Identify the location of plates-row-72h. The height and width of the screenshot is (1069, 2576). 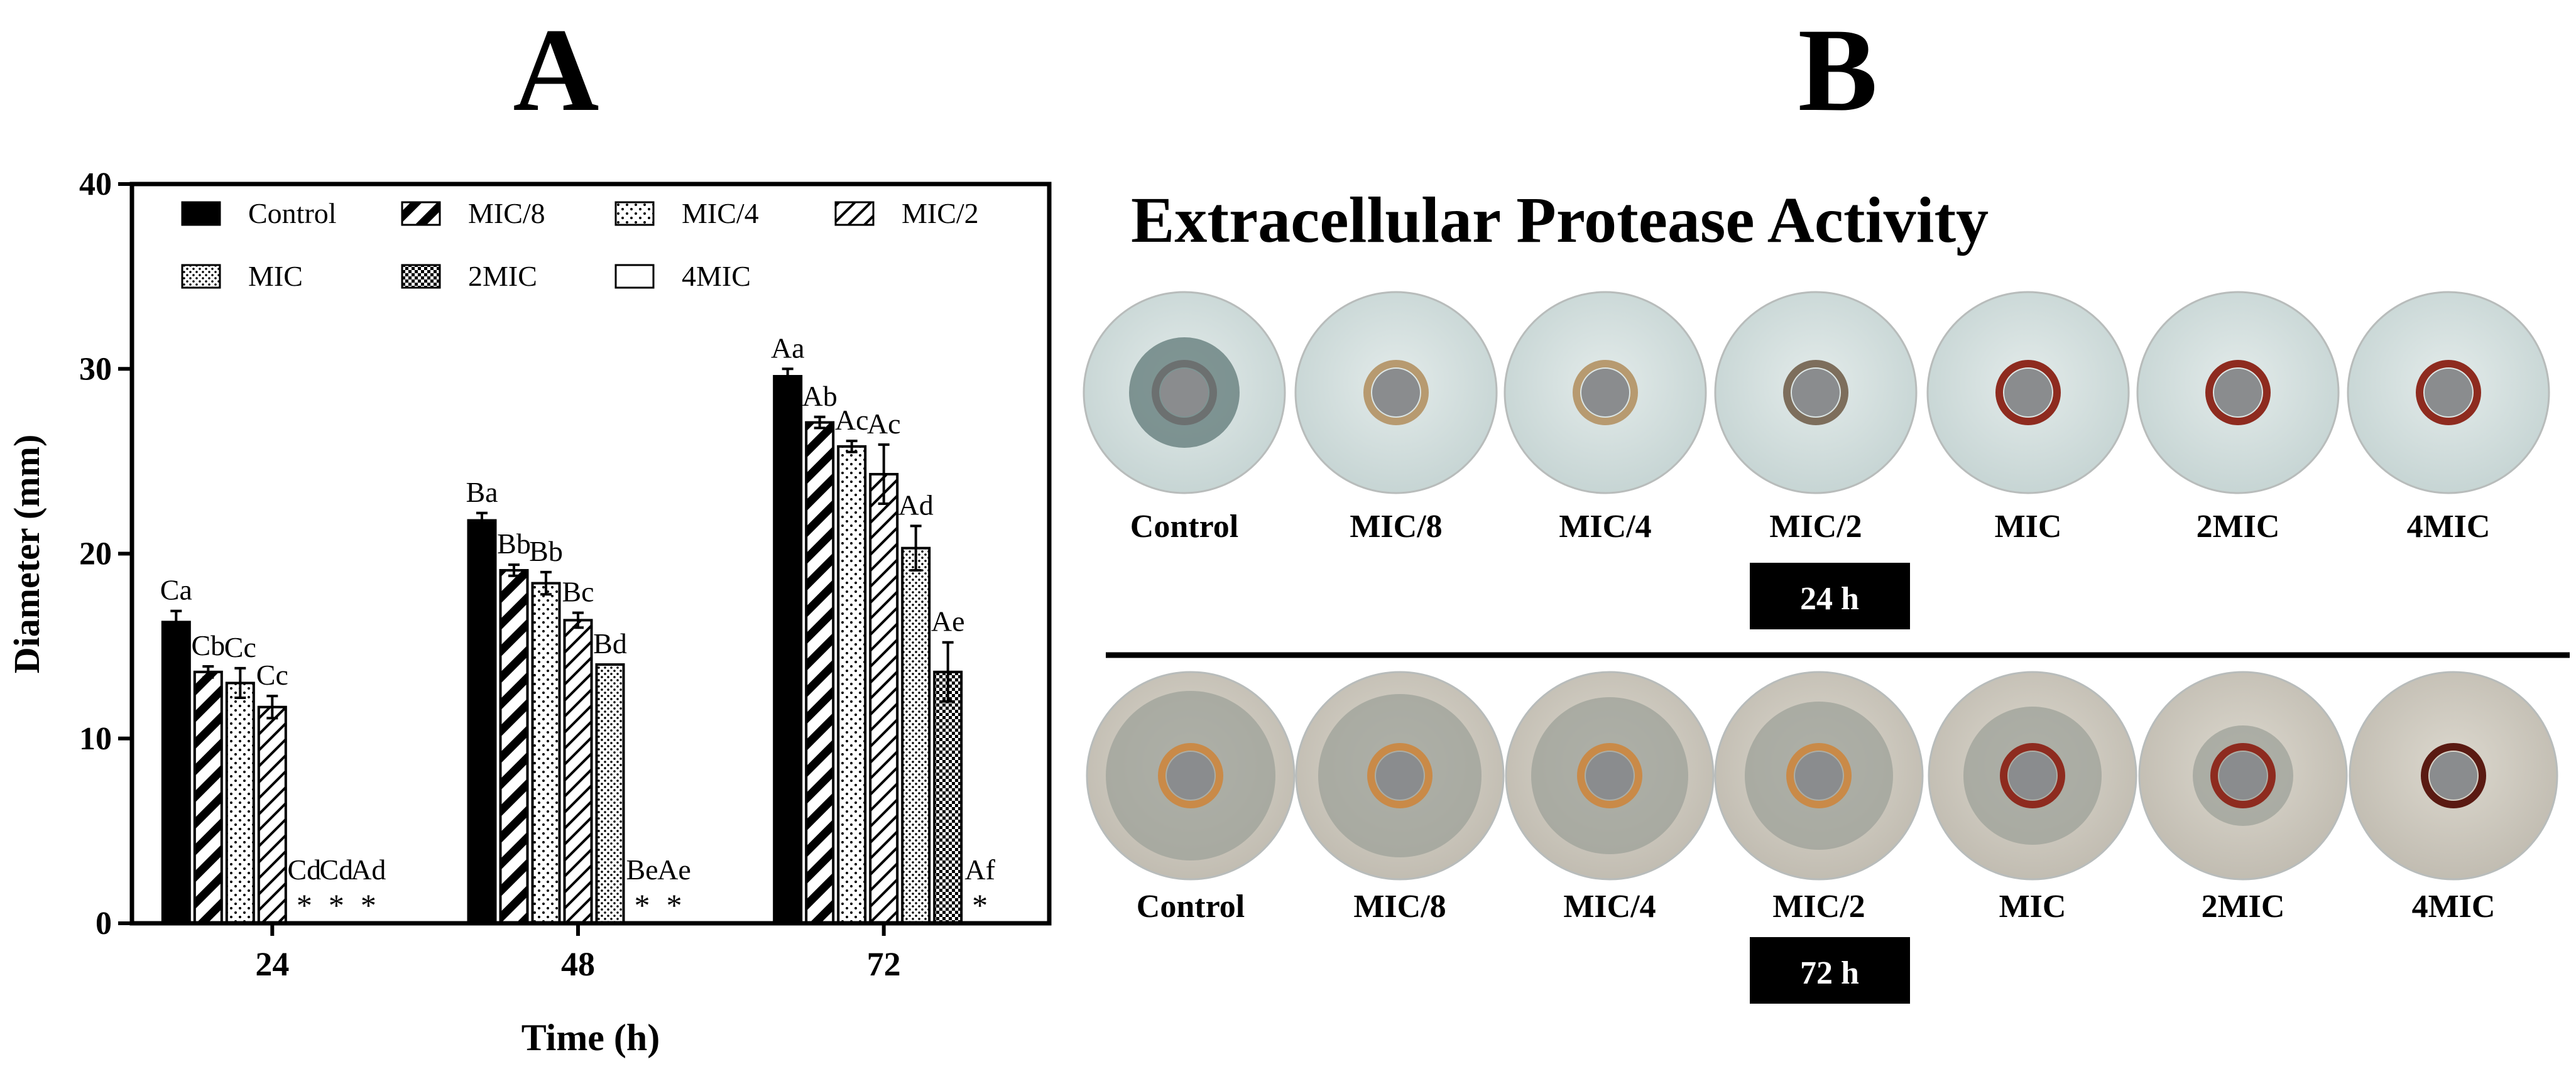
(1822, 776).